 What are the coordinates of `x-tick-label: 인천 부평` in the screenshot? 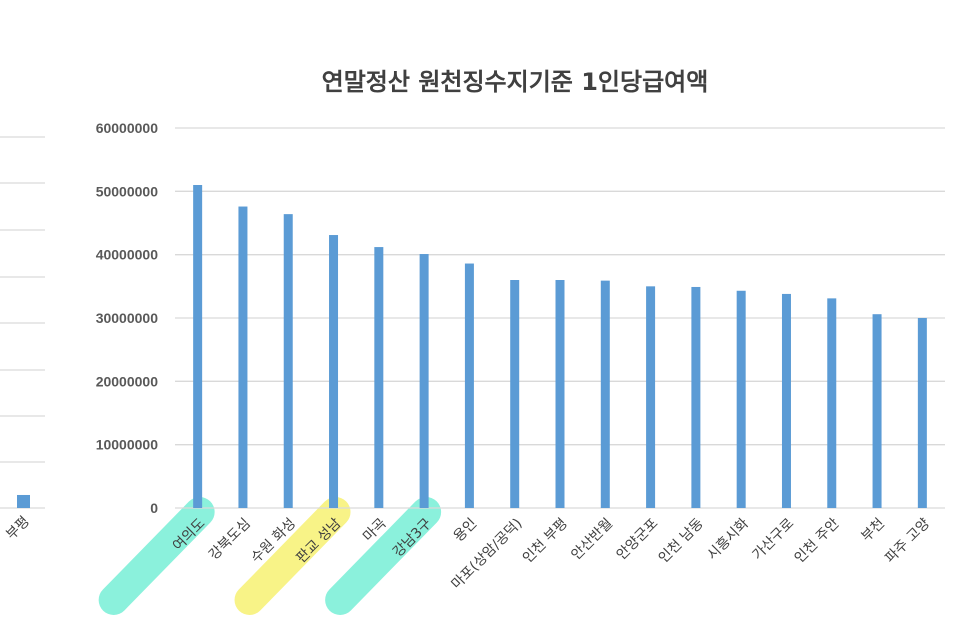 It's located at (545, 541).